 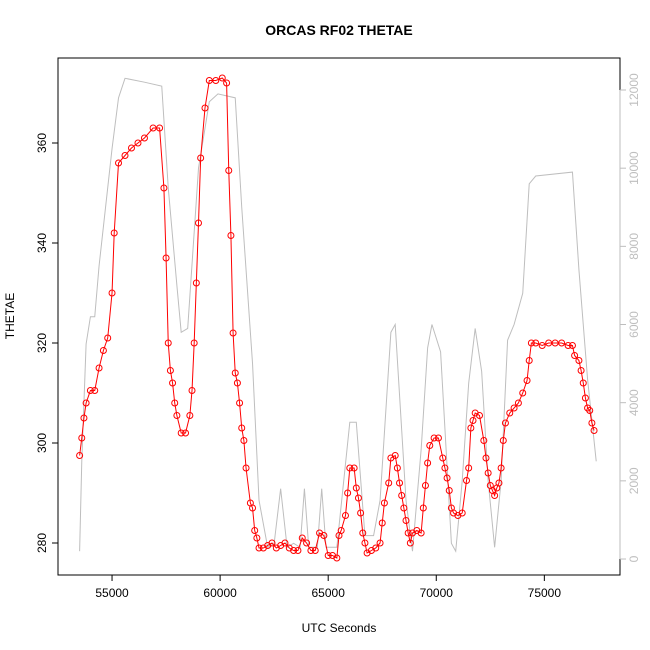 I want to click on y2-tick-label: 2000, so click(x=634, y=480).